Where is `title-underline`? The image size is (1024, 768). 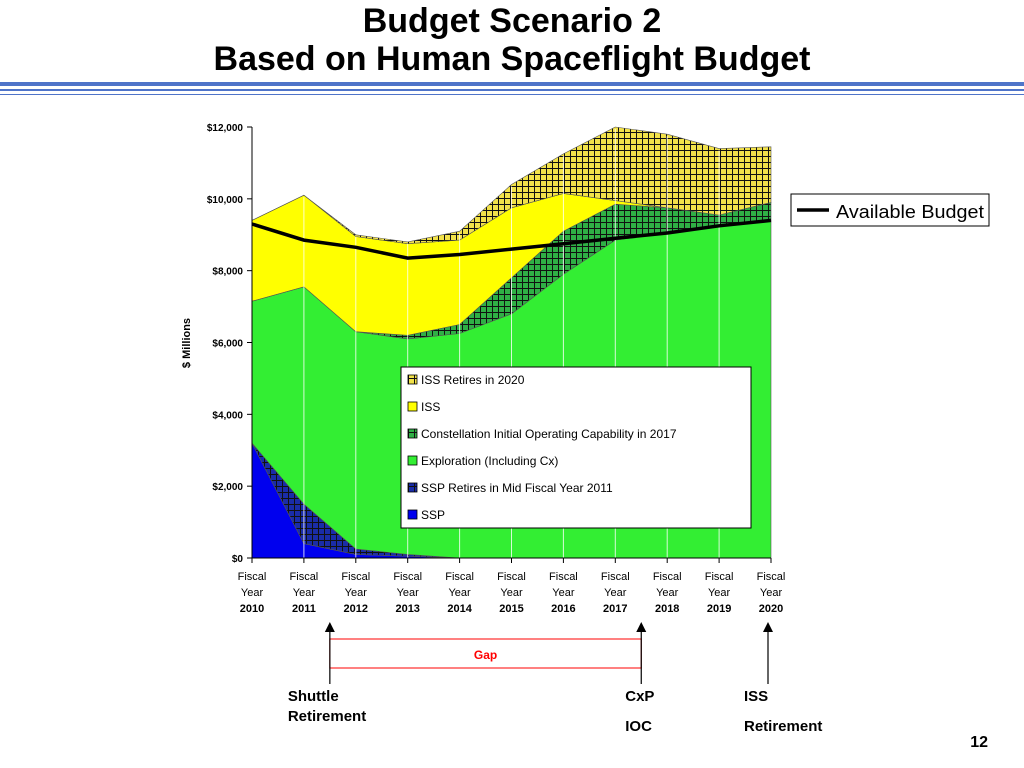 title-underline is located at coordinates (512, 88).